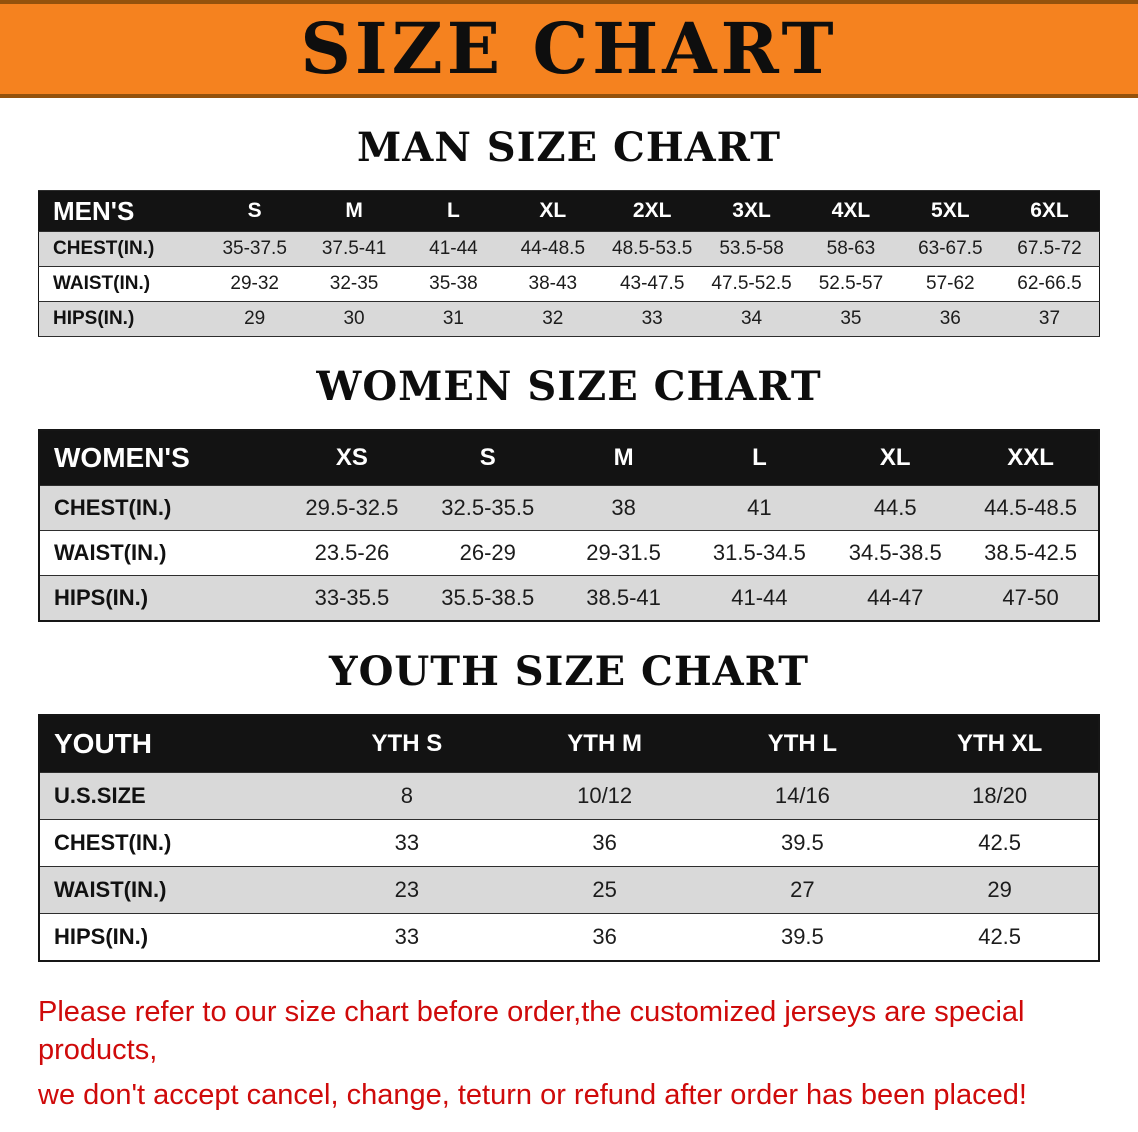  I want to click on men-section-heading: MAN SIZE CHART, so click(569, 147).